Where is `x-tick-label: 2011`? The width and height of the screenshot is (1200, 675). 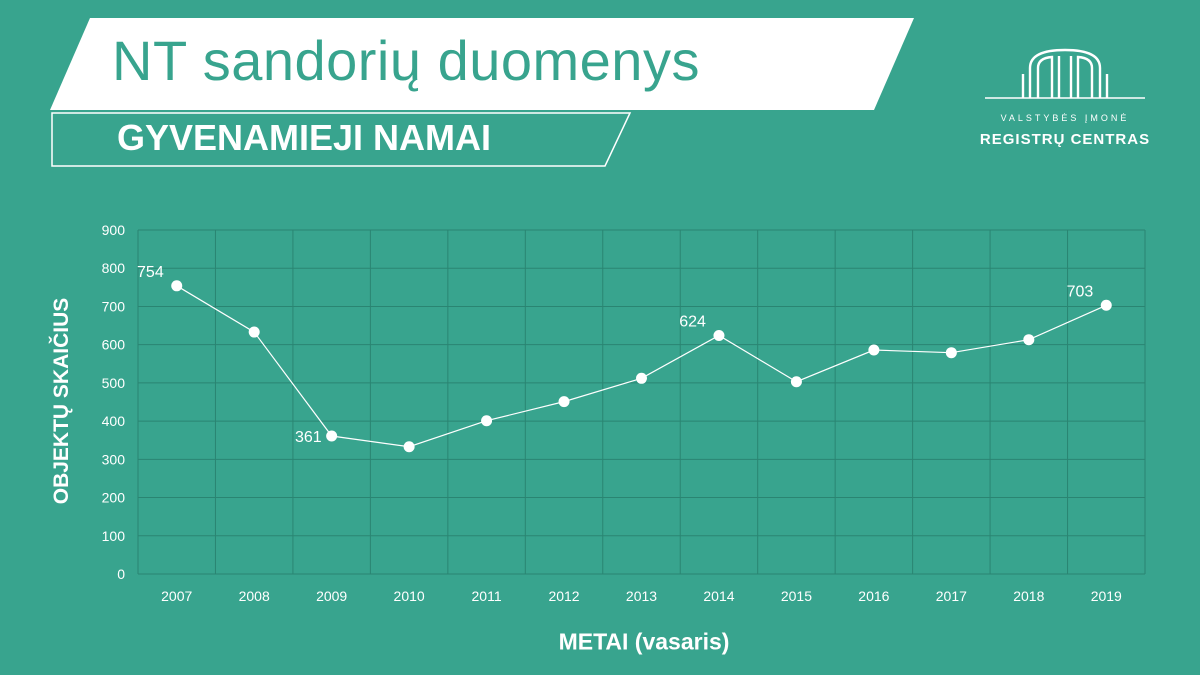
x-tick-label: 2011 is located at coordinates (487, 596).